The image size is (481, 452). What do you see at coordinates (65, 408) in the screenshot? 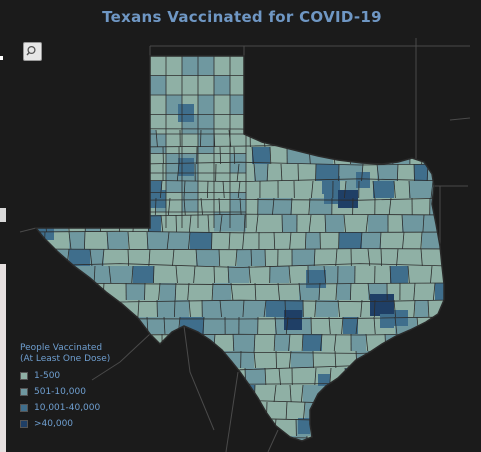
I see `legend-item: 10,001-40,000` at bounding box center [65, 408].